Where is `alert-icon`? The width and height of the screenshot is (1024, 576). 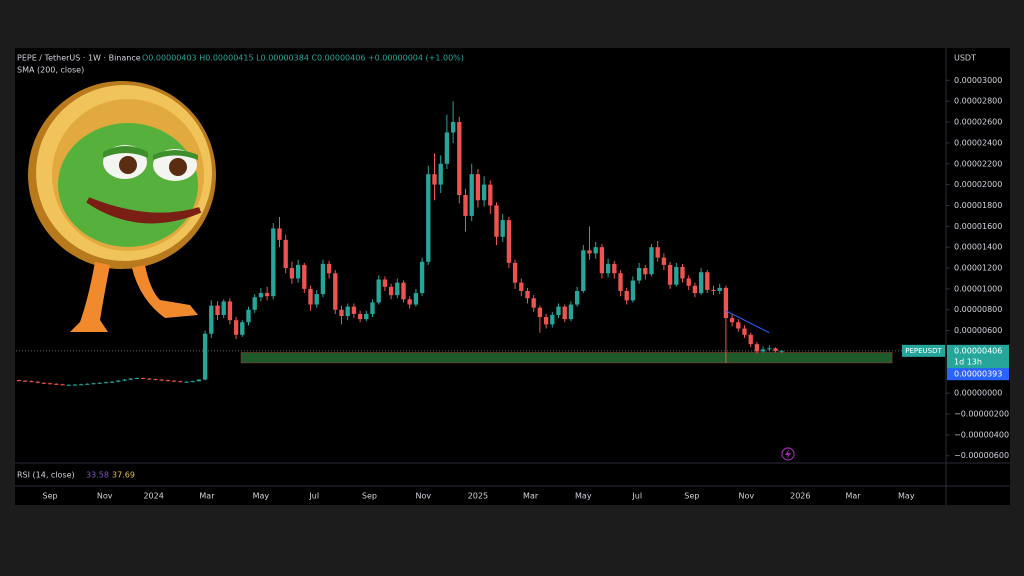 alert-icon is located at coordinates (788, 454).